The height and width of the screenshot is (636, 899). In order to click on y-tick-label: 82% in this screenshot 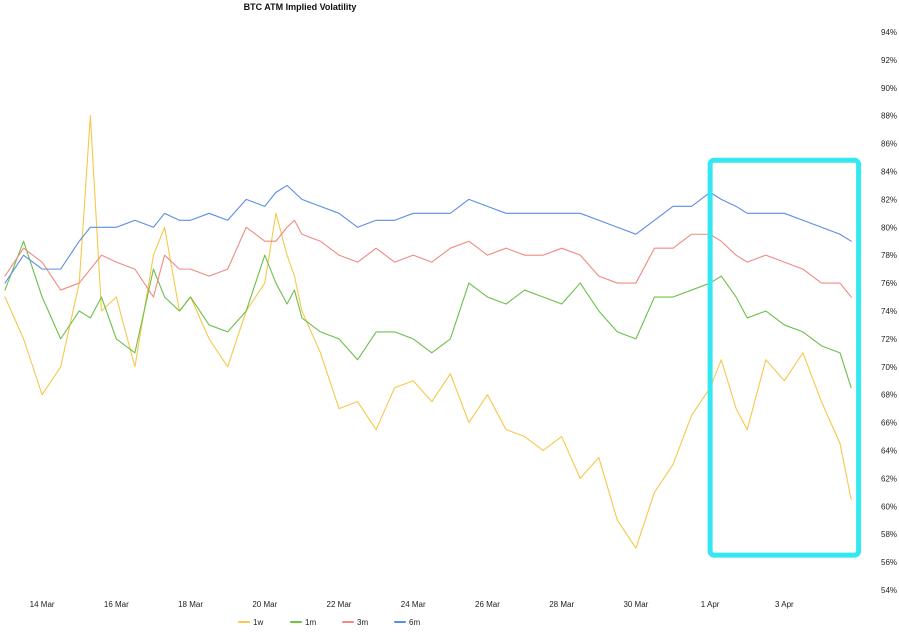, I will do `click(889, 199)`.